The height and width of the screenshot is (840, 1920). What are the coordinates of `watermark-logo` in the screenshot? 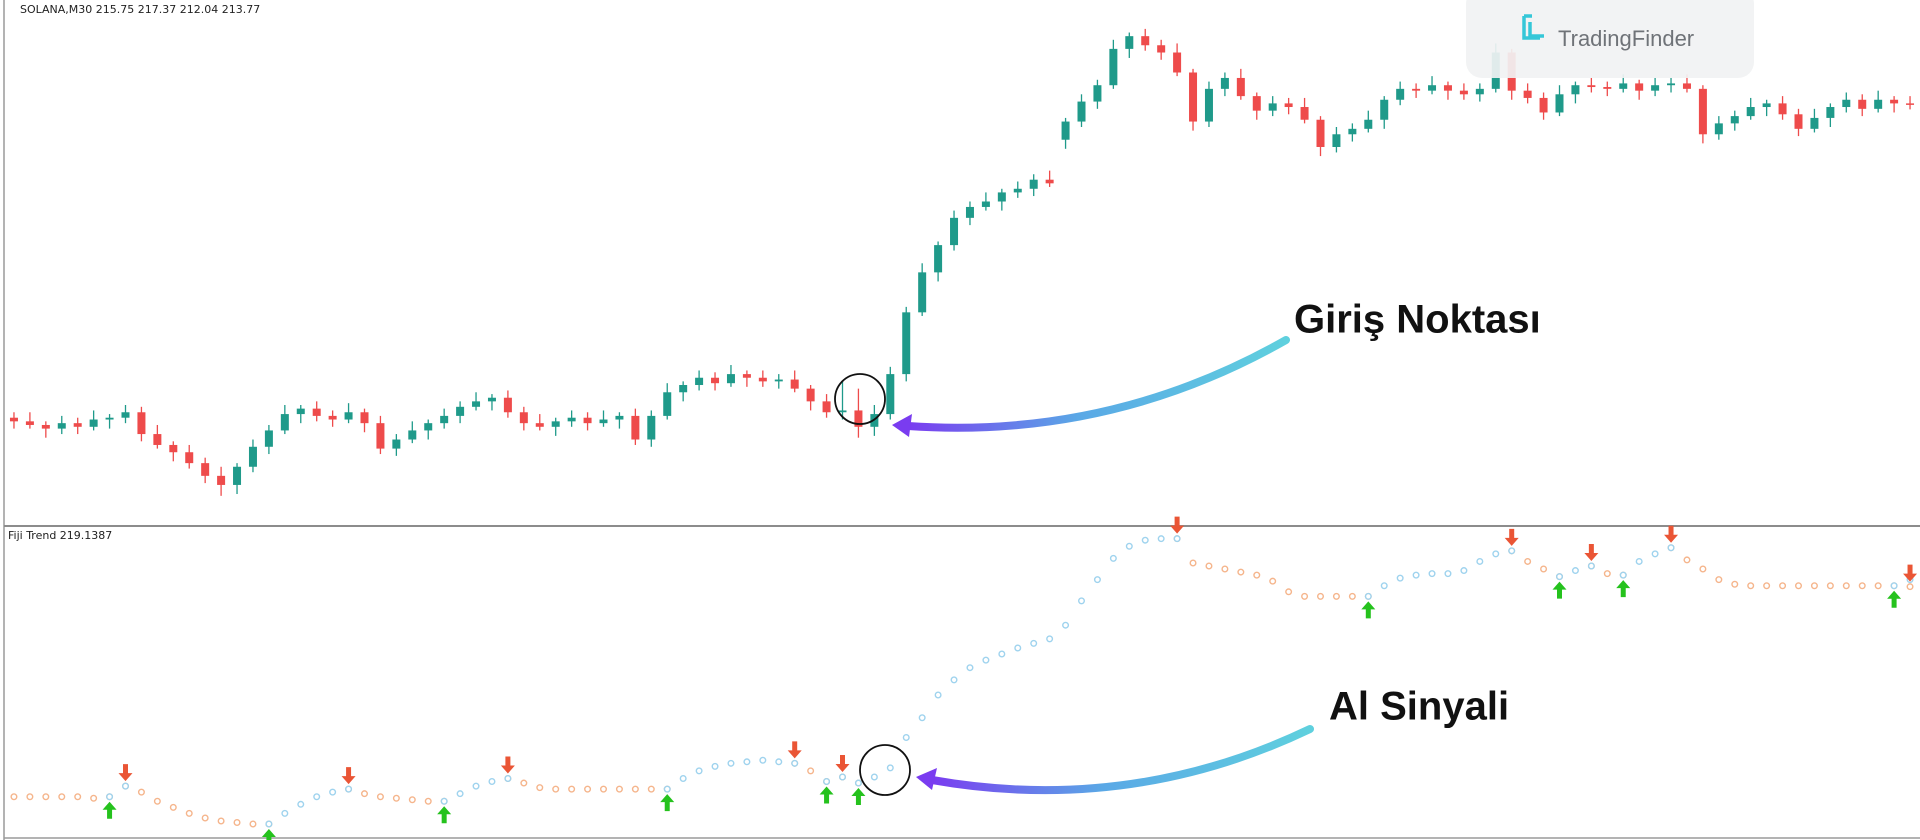 It's located at (1533, 27).